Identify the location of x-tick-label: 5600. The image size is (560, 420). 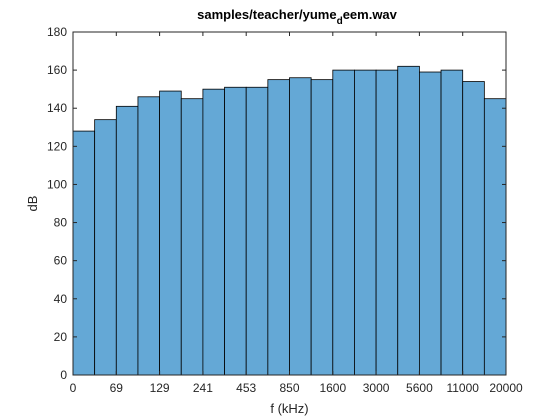
(419, 388).